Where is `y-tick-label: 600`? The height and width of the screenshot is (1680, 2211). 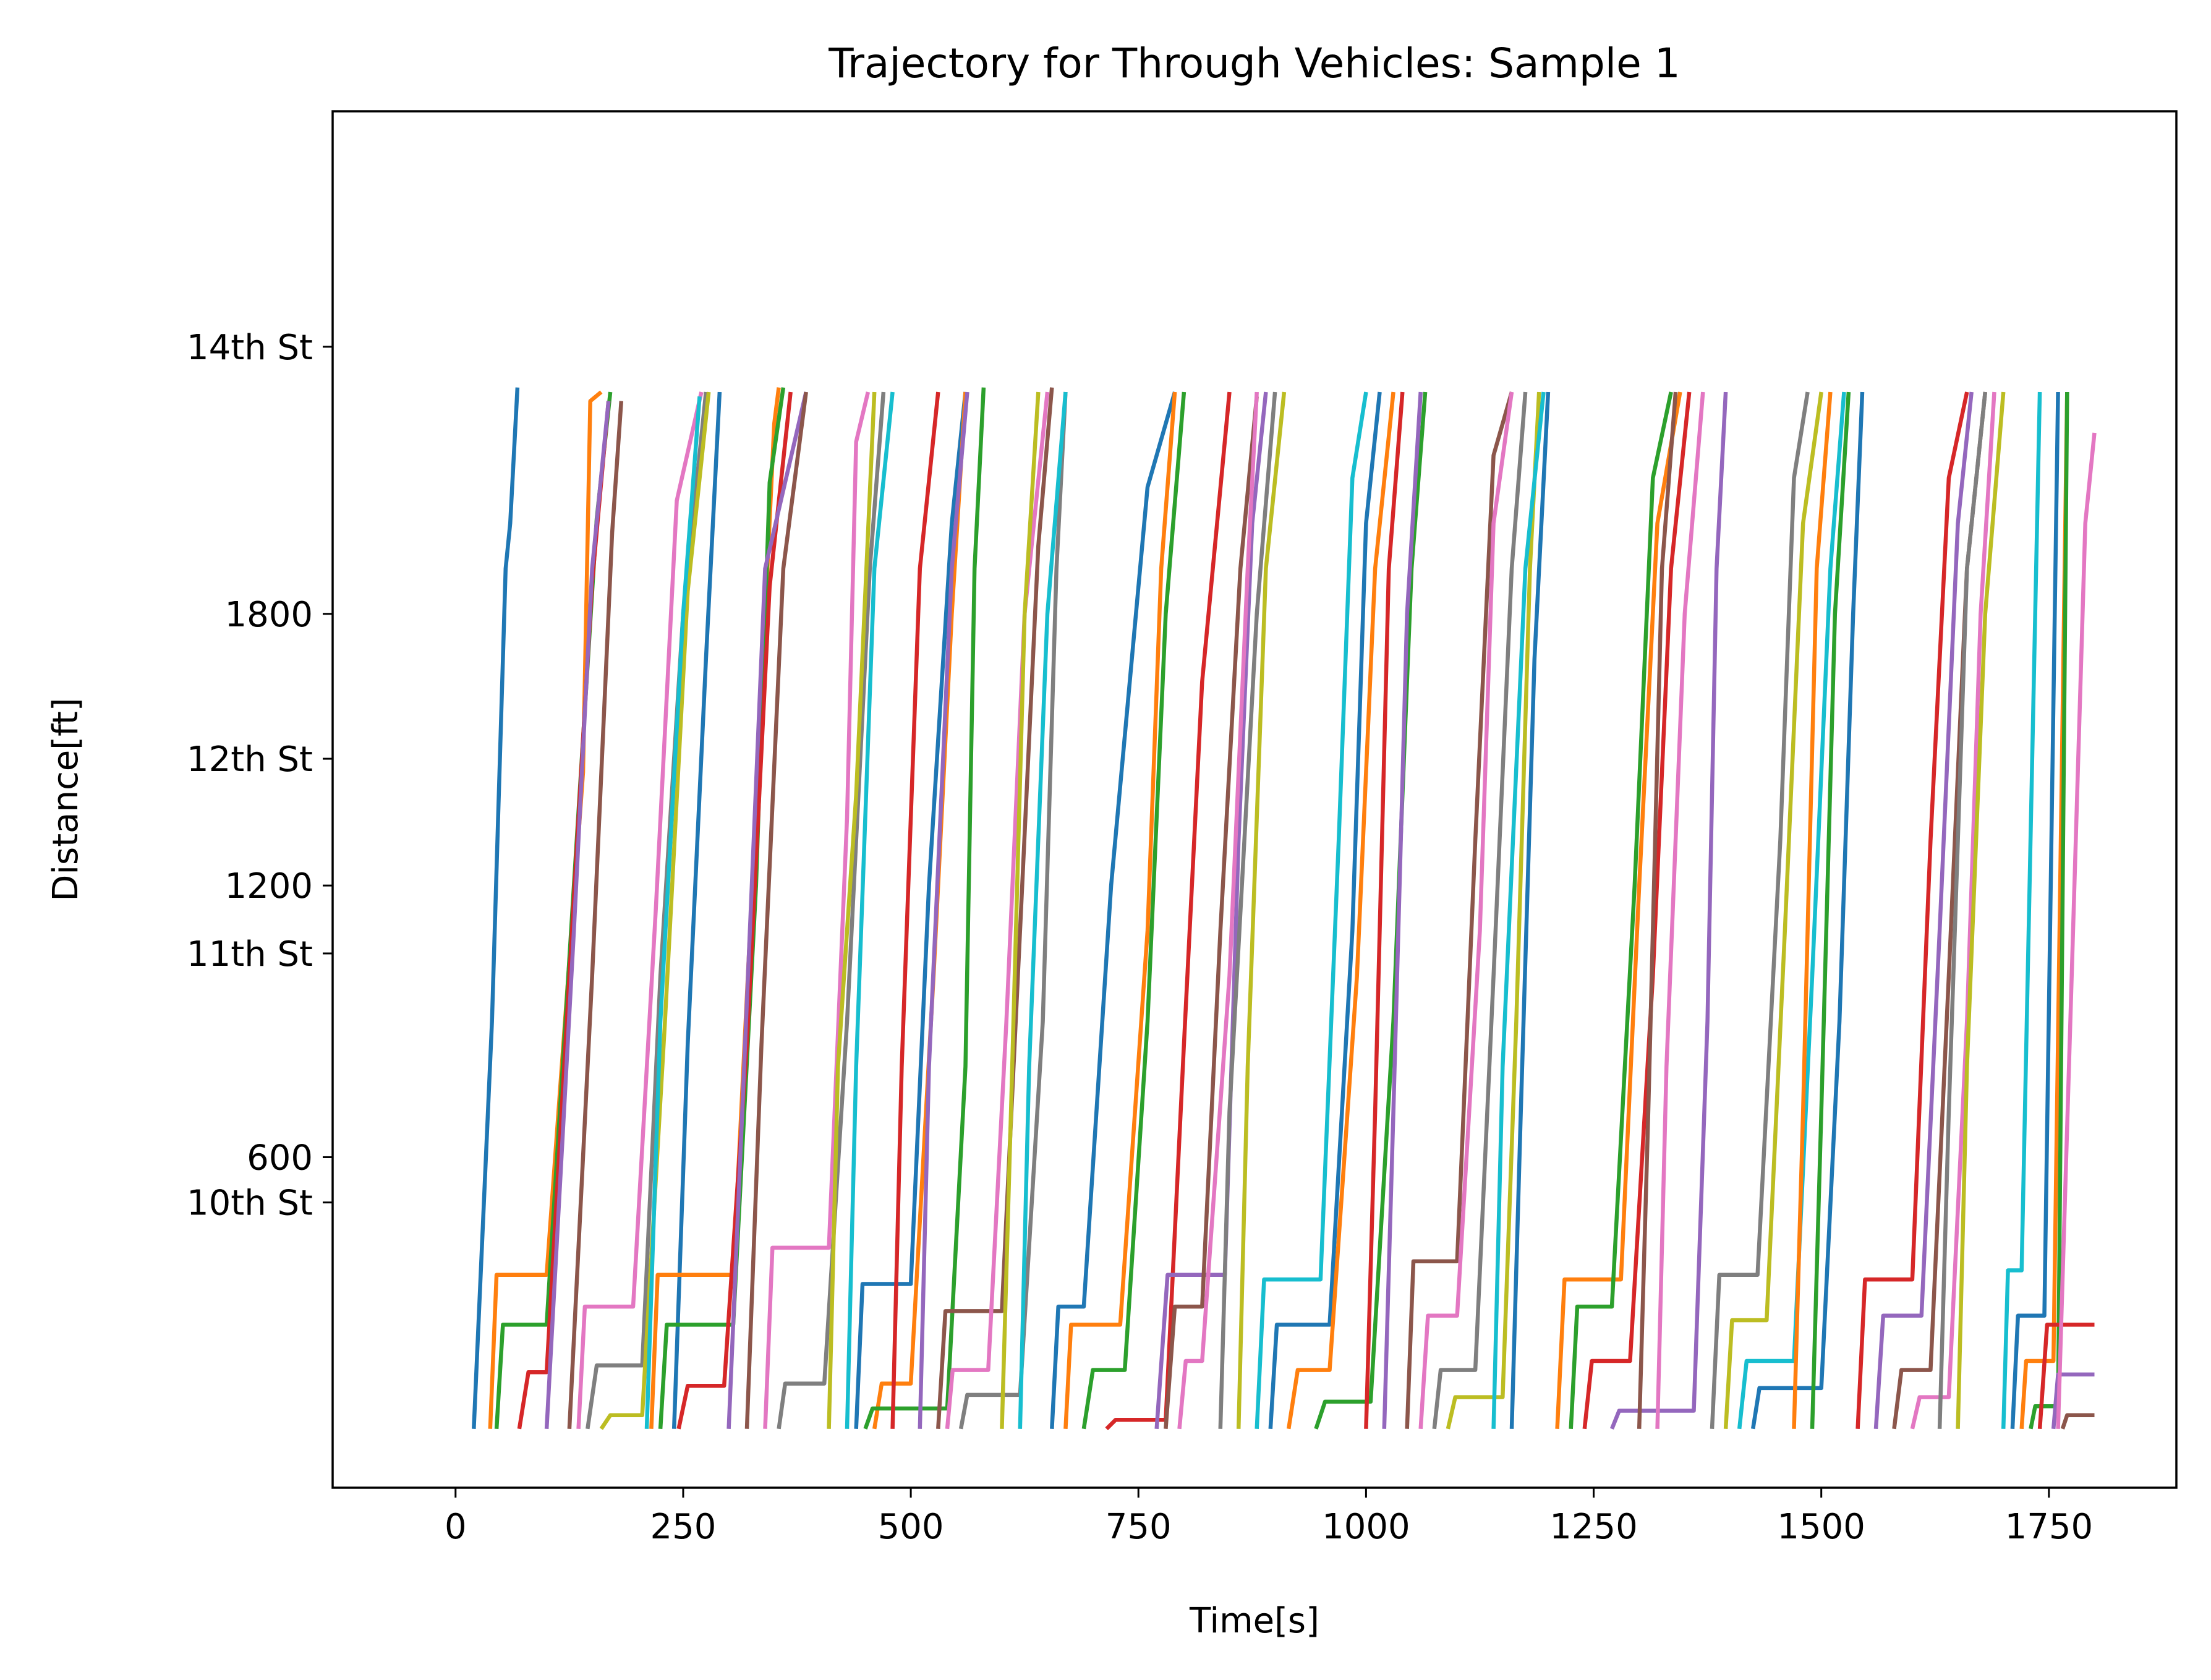
y-tick-label: 600 is located at coordinates (280, 1158).